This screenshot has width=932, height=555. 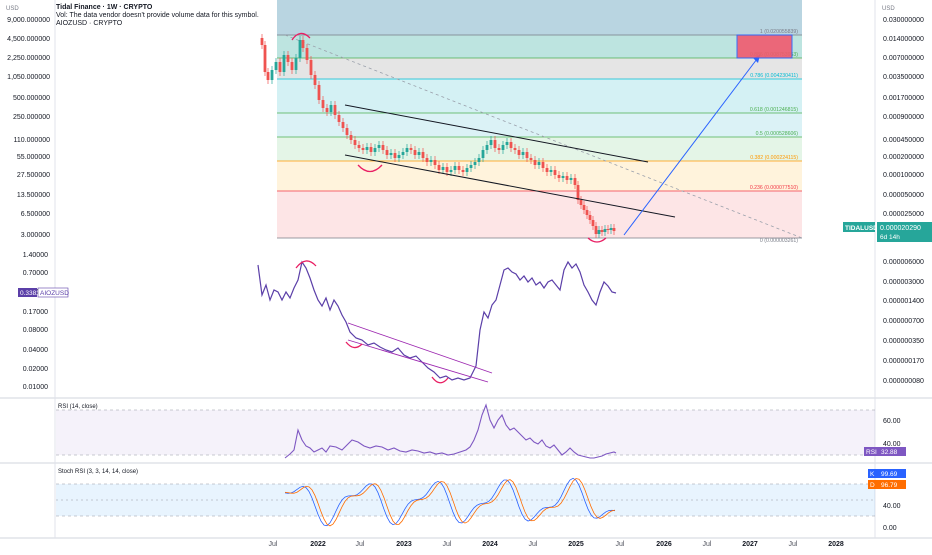 What do you see at coordinates (597, 240) in the screenshot?
I see `arc-annotation-bottom` at bounding box center [597, 240].